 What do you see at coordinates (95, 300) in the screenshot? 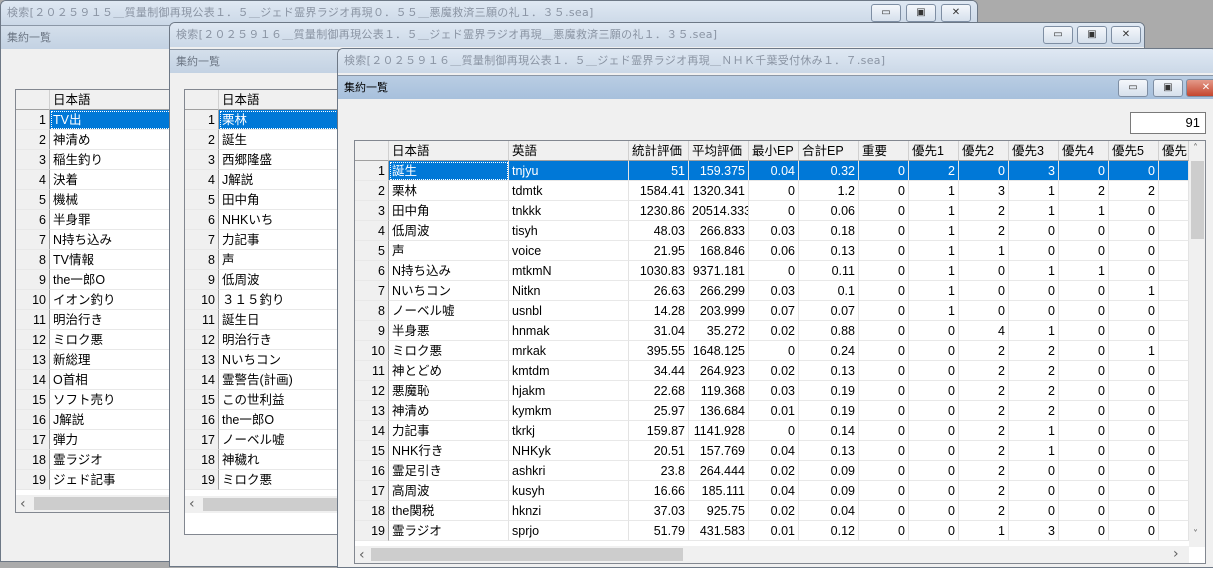
I see `table-row: 10 イオン釣り` at bounding box center [95, 300].